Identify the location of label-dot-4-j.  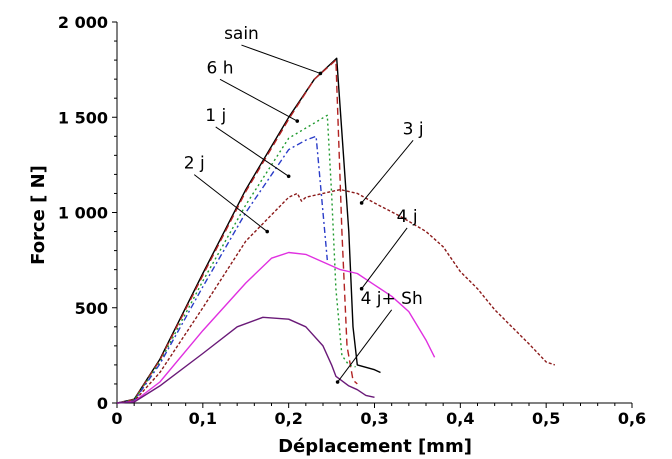
(361, 288).